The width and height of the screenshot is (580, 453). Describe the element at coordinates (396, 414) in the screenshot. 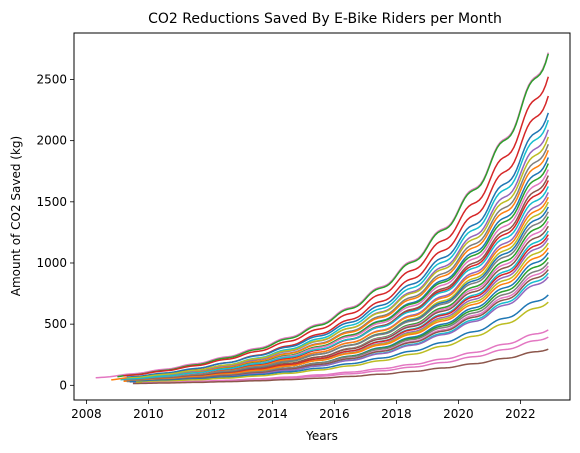

I see `x-tick-label: 2018` at that location.